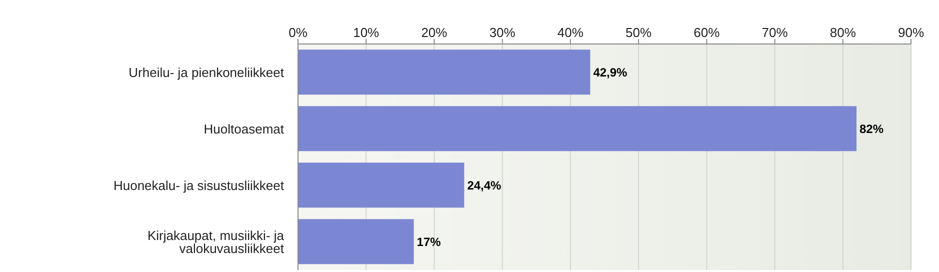 The image size is (939, 272). I want to click on x-tick-label: 60%, so click(707, 32).